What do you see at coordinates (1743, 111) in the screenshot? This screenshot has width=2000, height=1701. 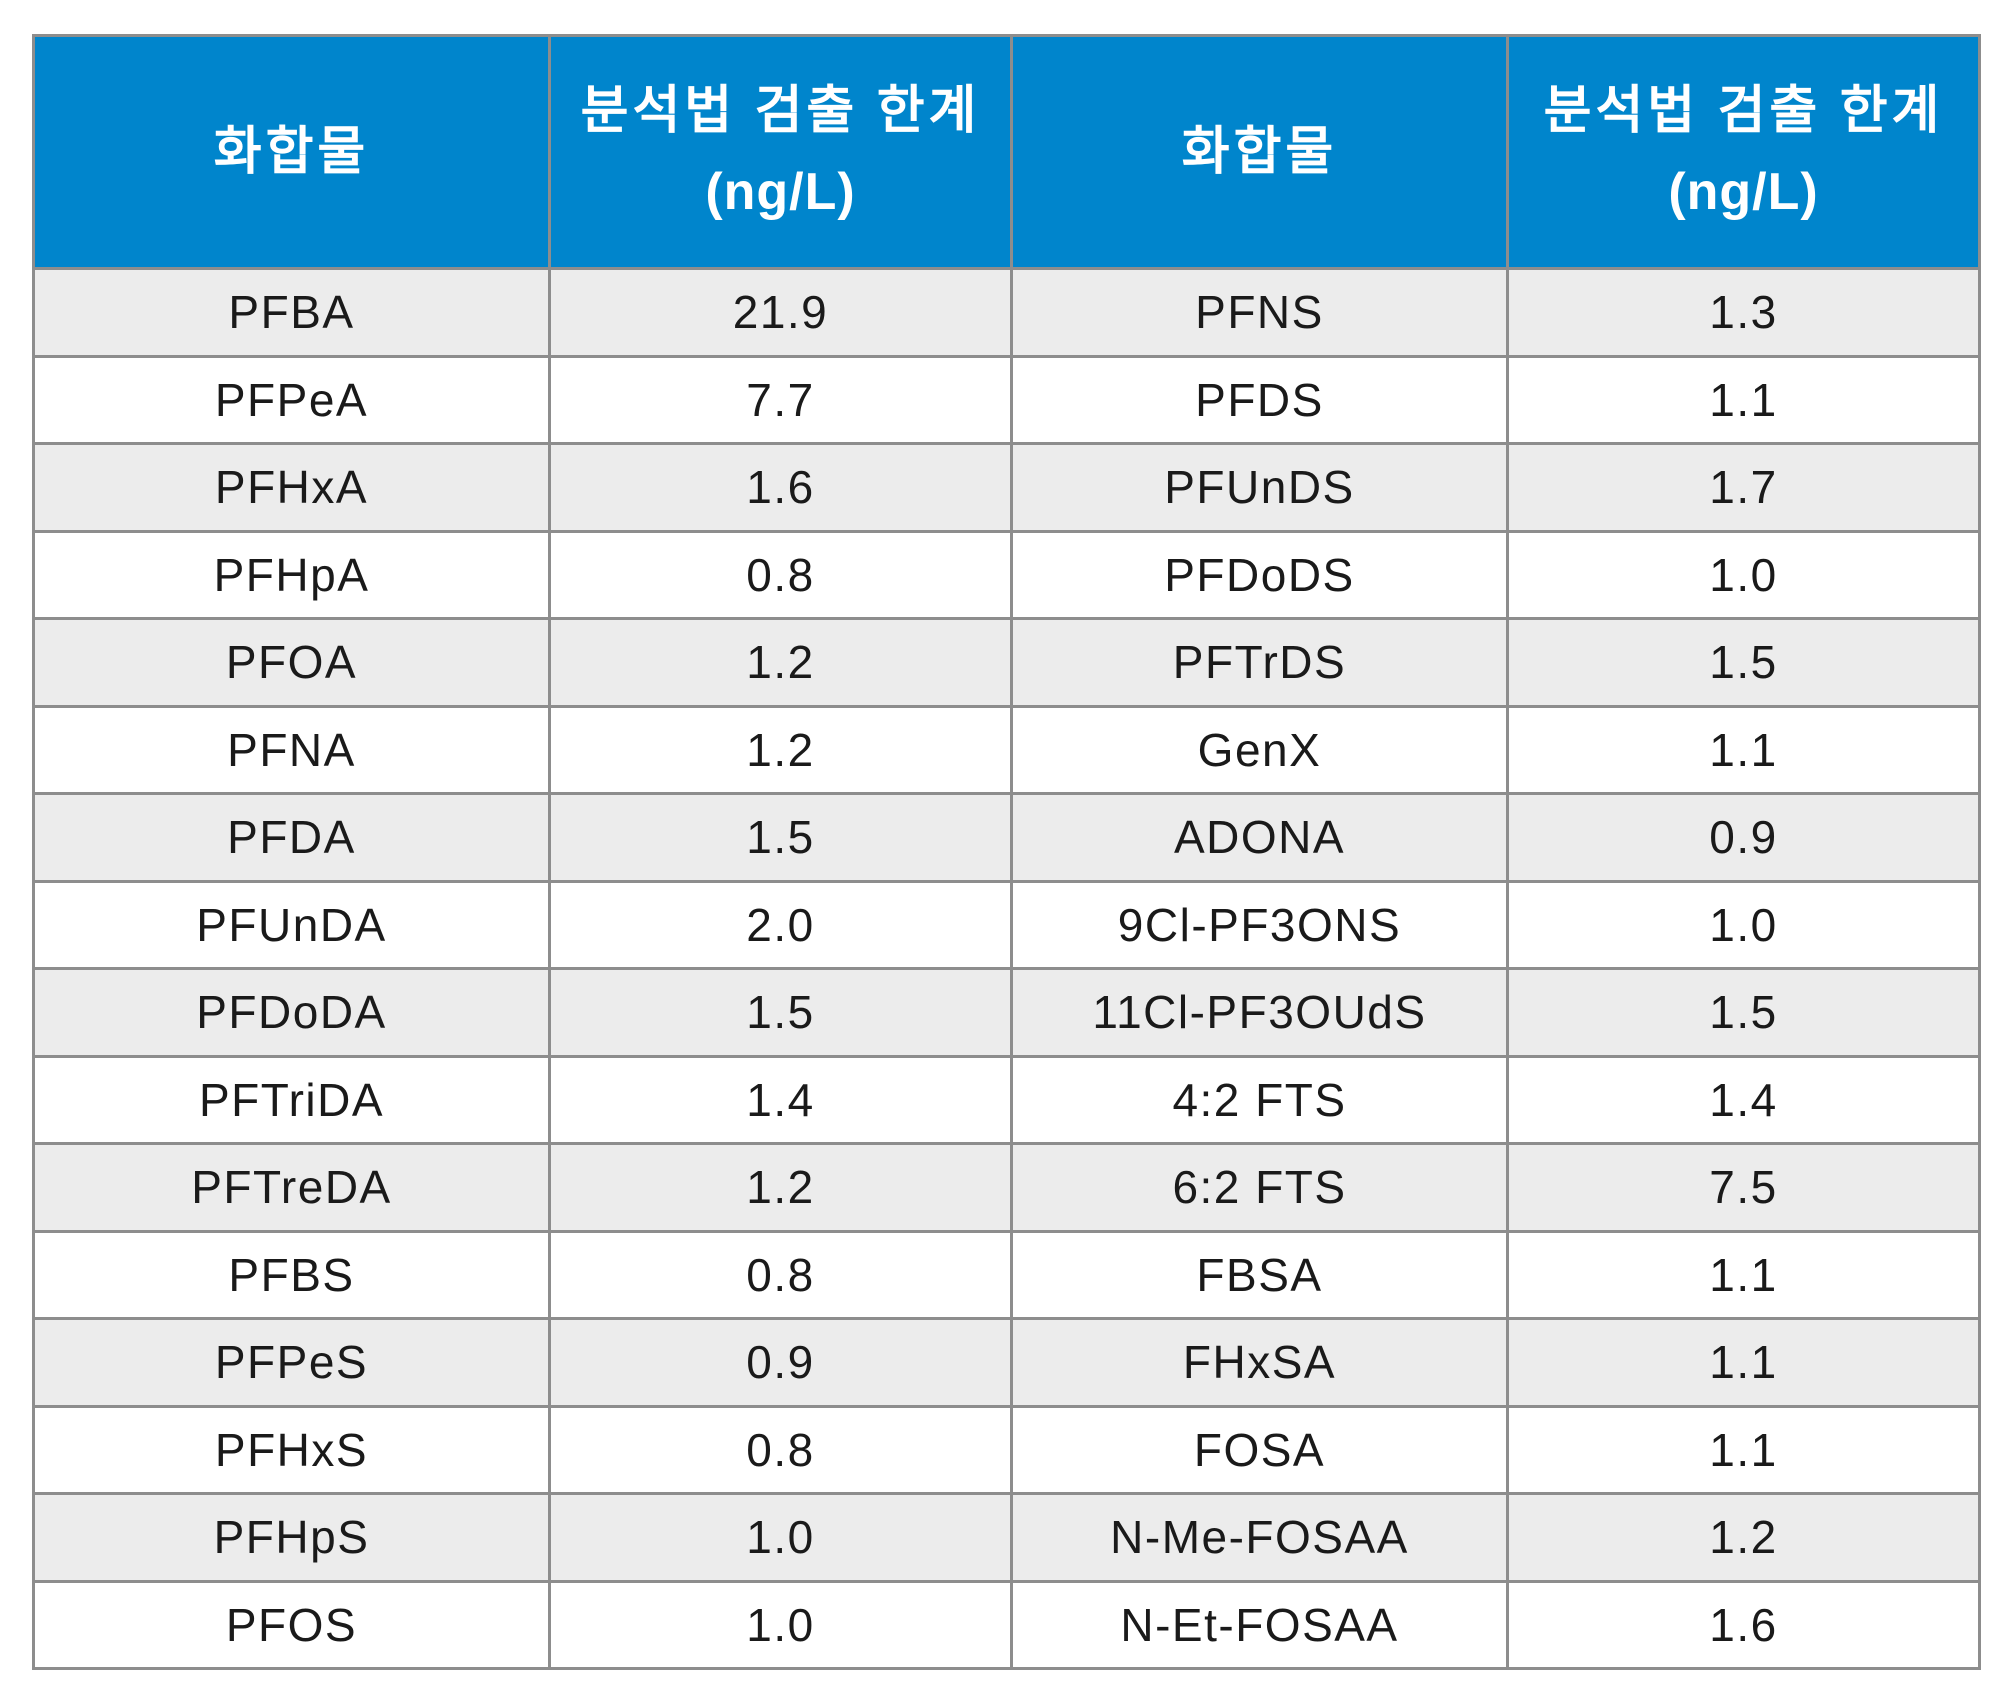 I see `header-detection-limit-right-title: 분석법 검출 한계` at bounding box center [1743, 111].